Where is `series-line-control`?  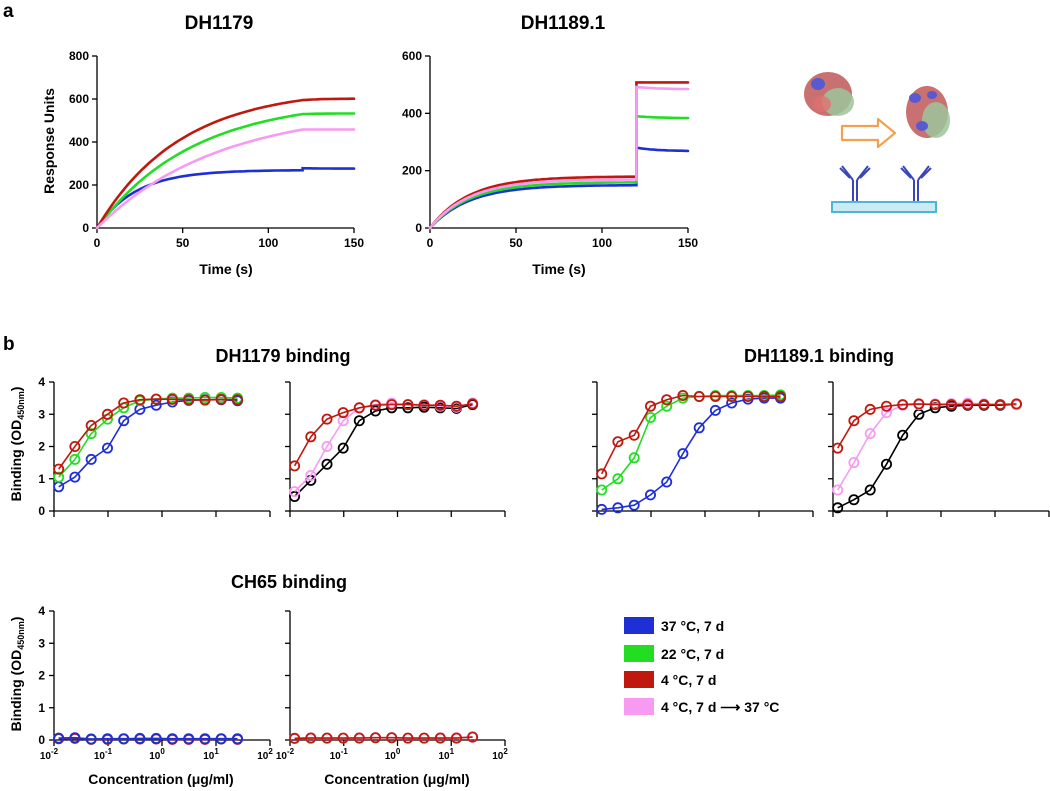
series-line-control is located at coordinates (927, 456).